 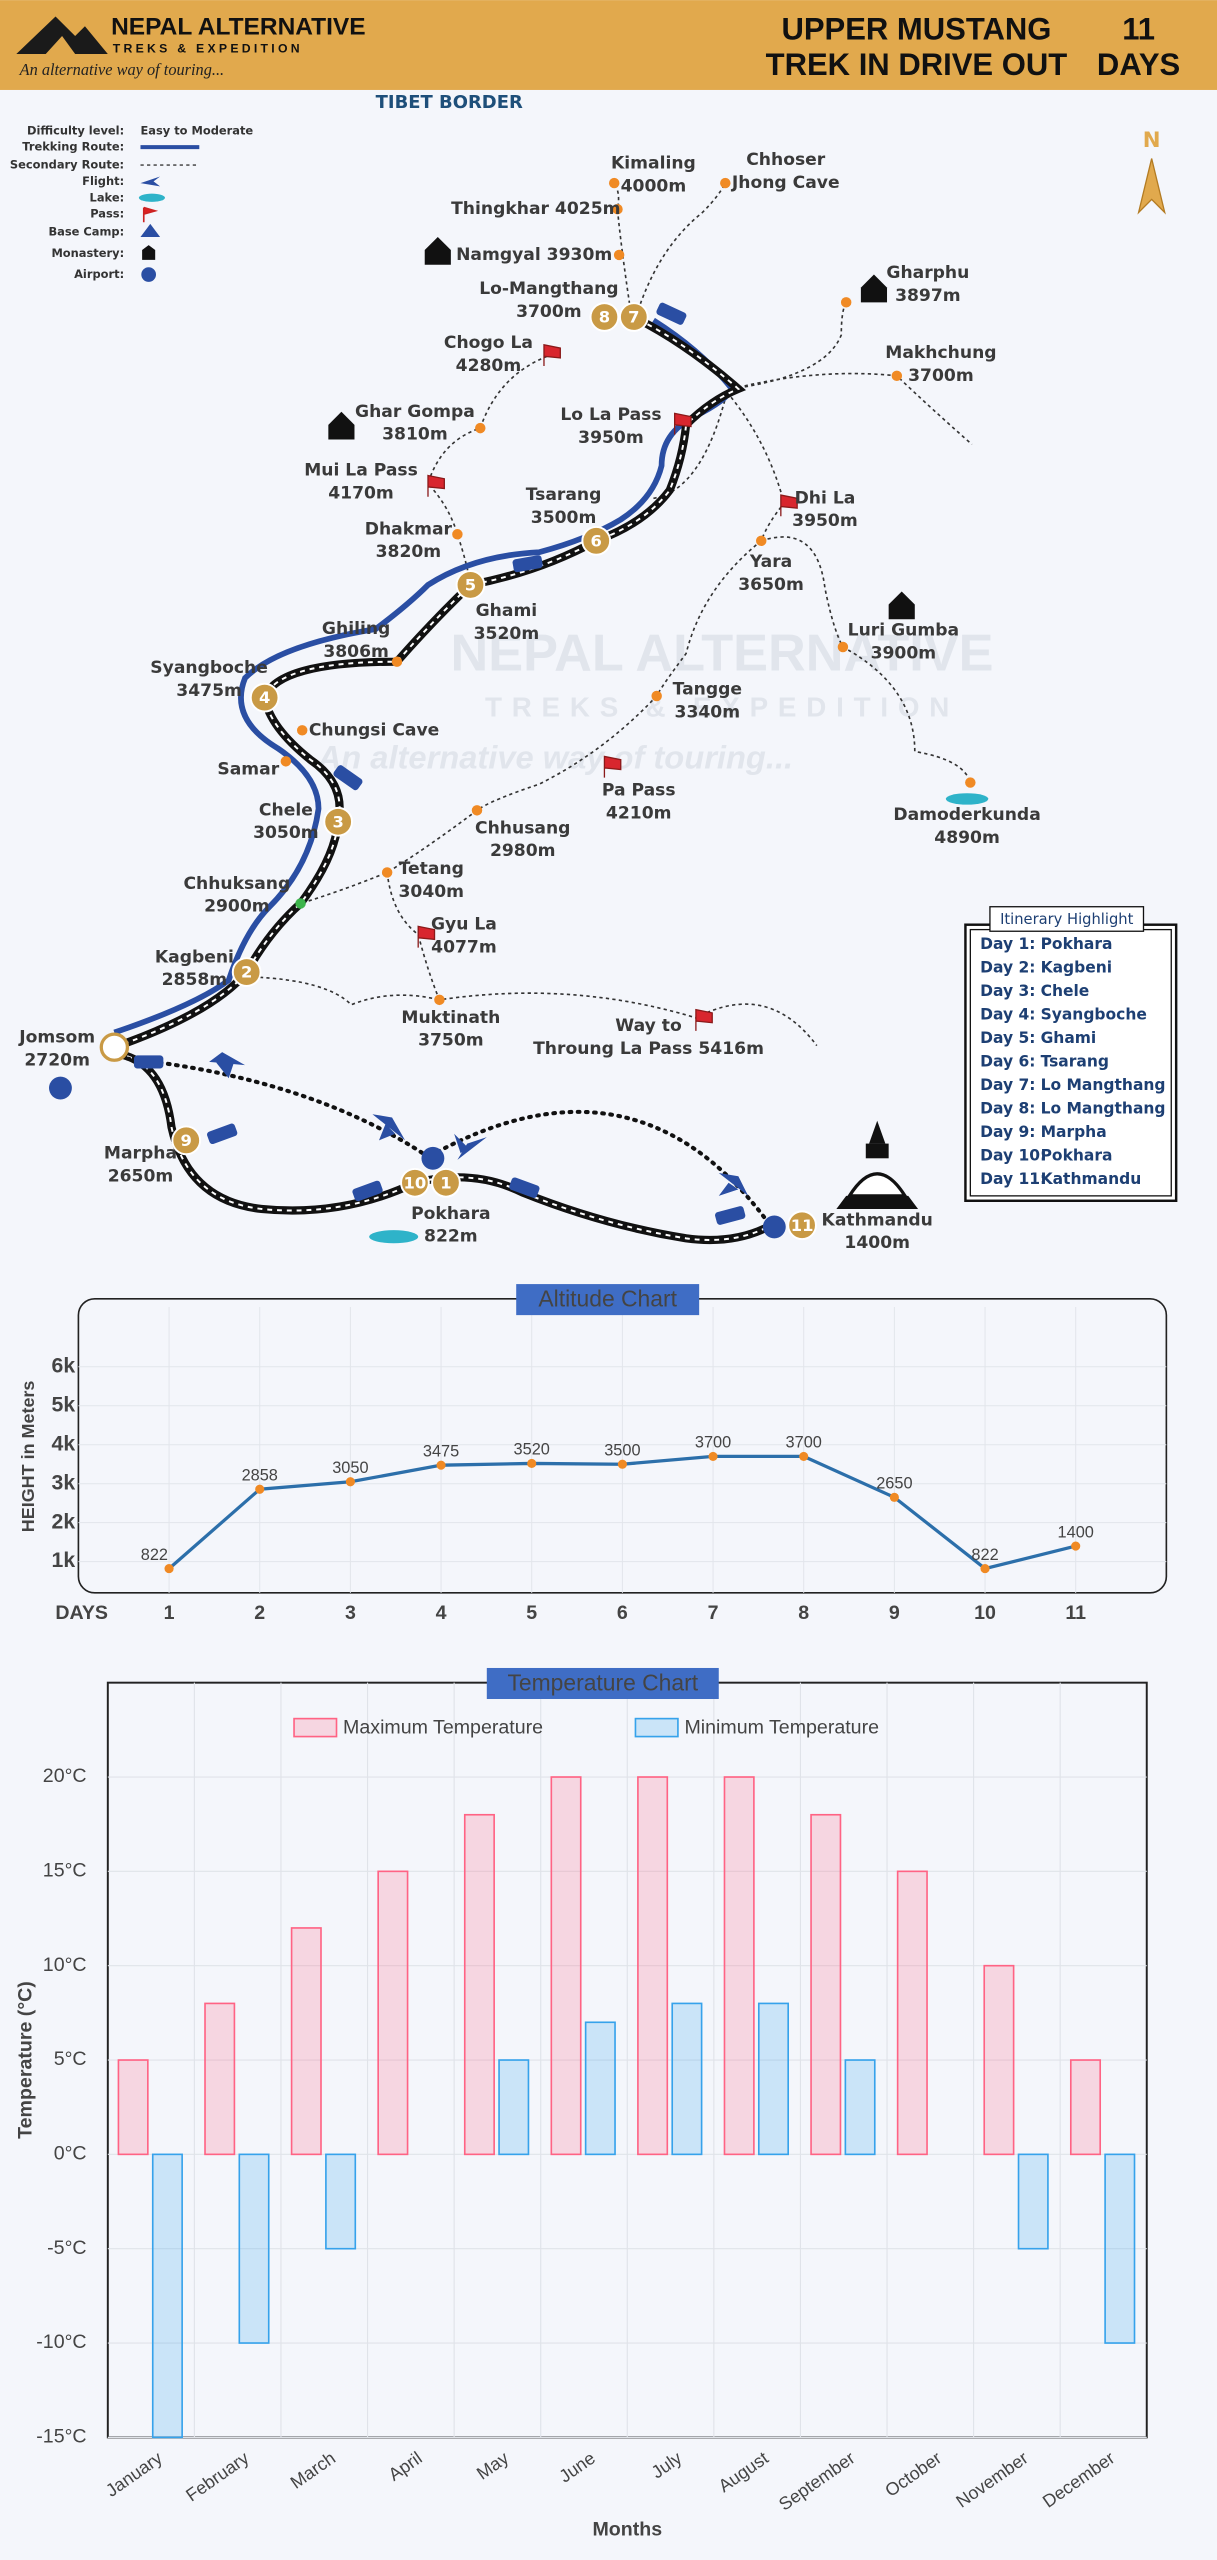 I want to click on itinerary-day: Day 8:, so click(x=1007, y=1108).